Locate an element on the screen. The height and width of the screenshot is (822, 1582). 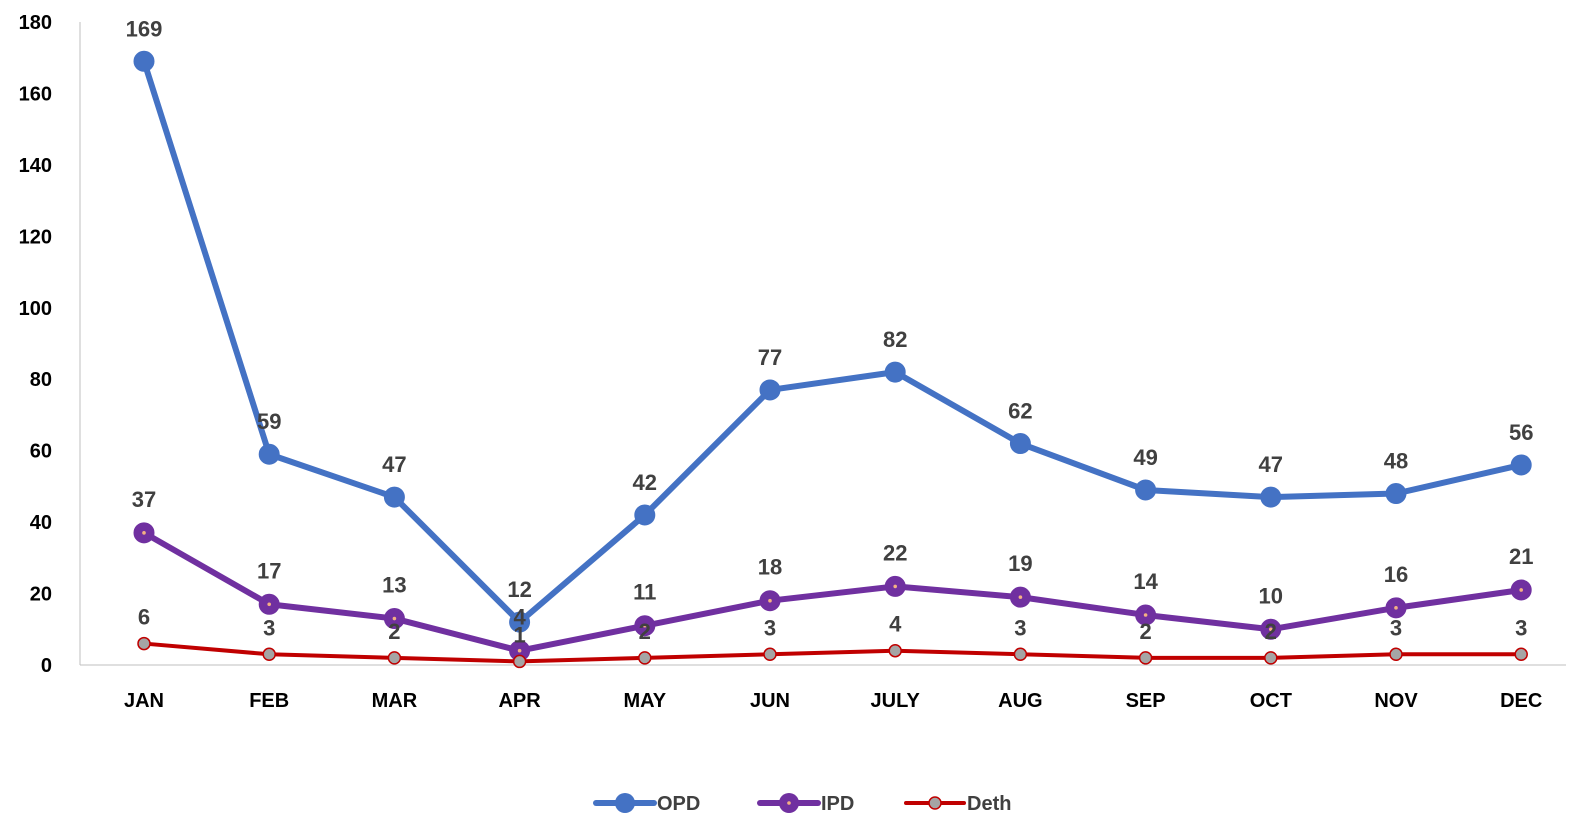
y-tick-label: 180 is located at coordinates (35, 23).